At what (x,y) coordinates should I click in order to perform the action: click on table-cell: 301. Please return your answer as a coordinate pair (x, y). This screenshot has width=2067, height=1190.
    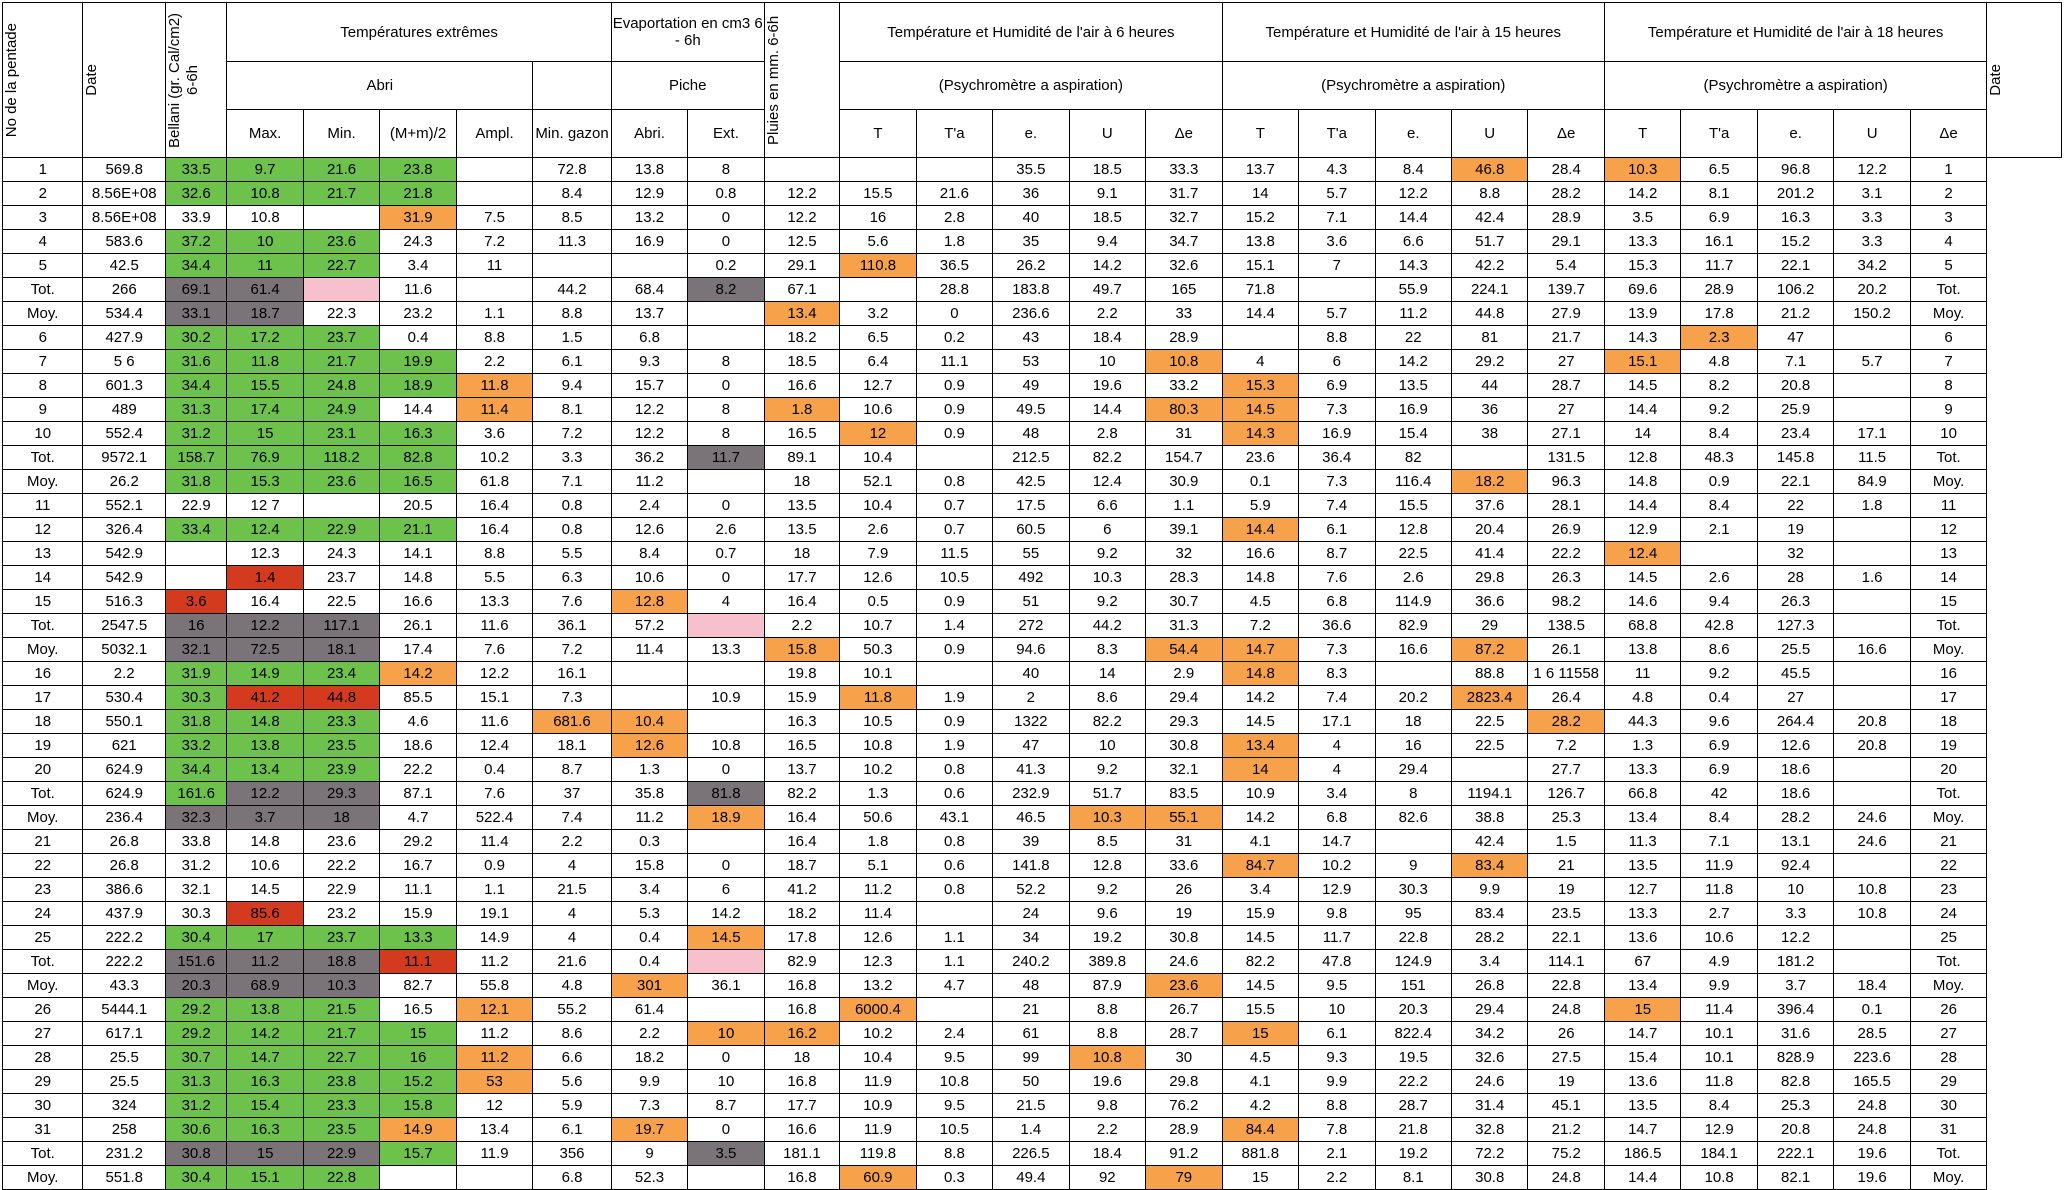
    Looking at the image, I should click on (649, 985).